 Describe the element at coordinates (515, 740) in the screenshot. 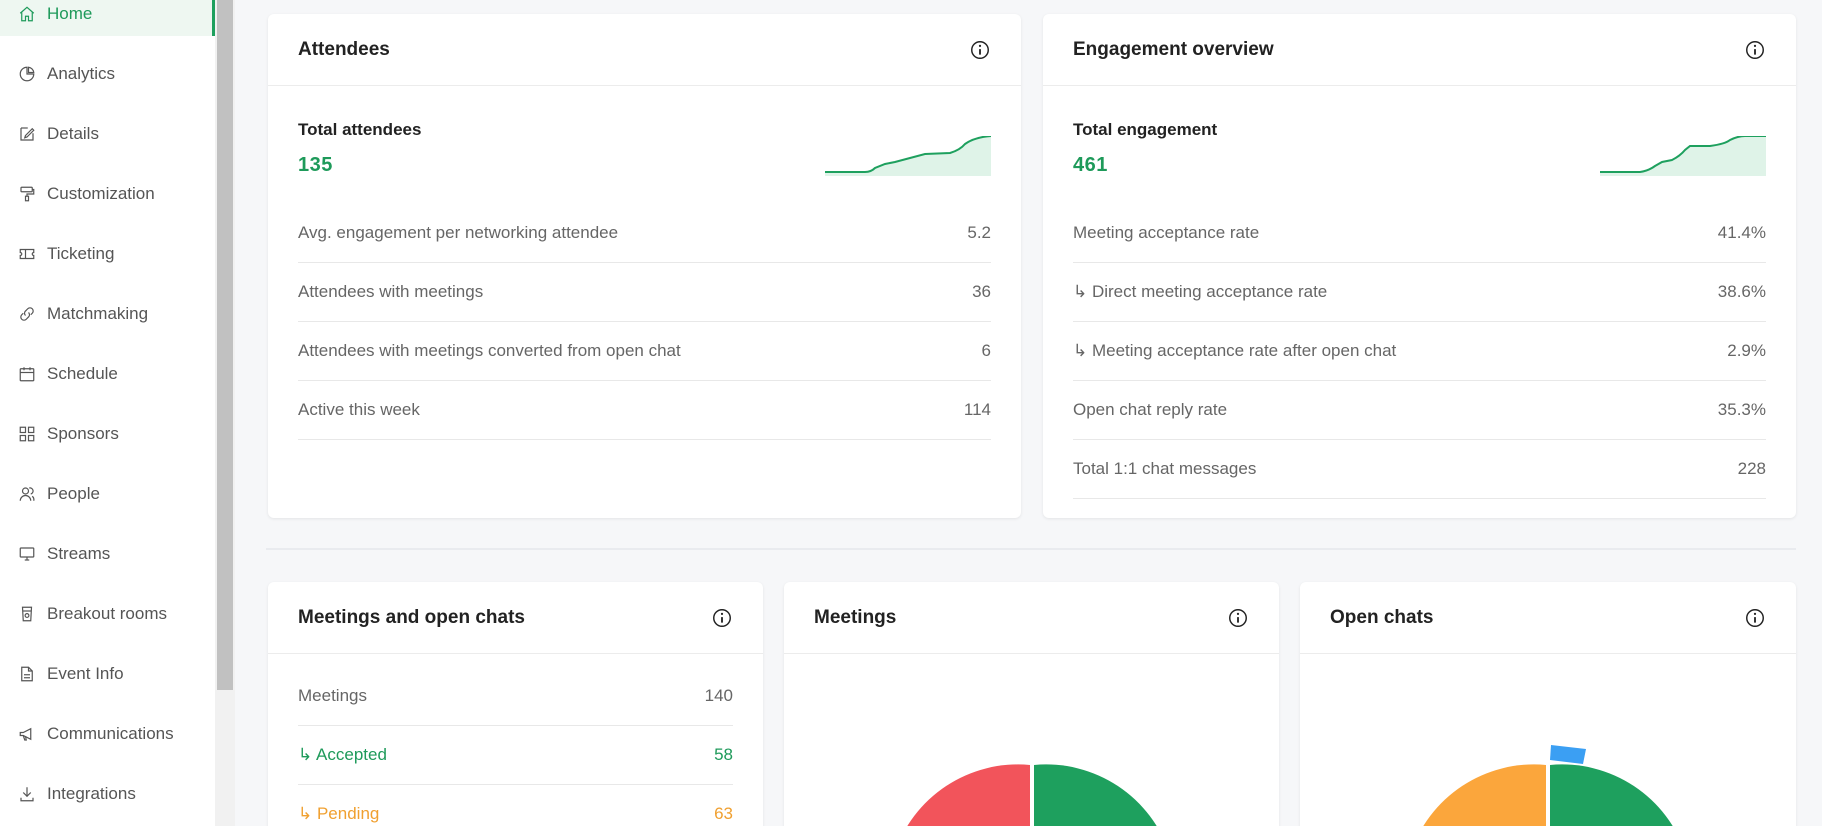

I see `meetings-chats-stats: Meetings 140 ↳ Accepted 58 ↳ Pending 63` at that location.